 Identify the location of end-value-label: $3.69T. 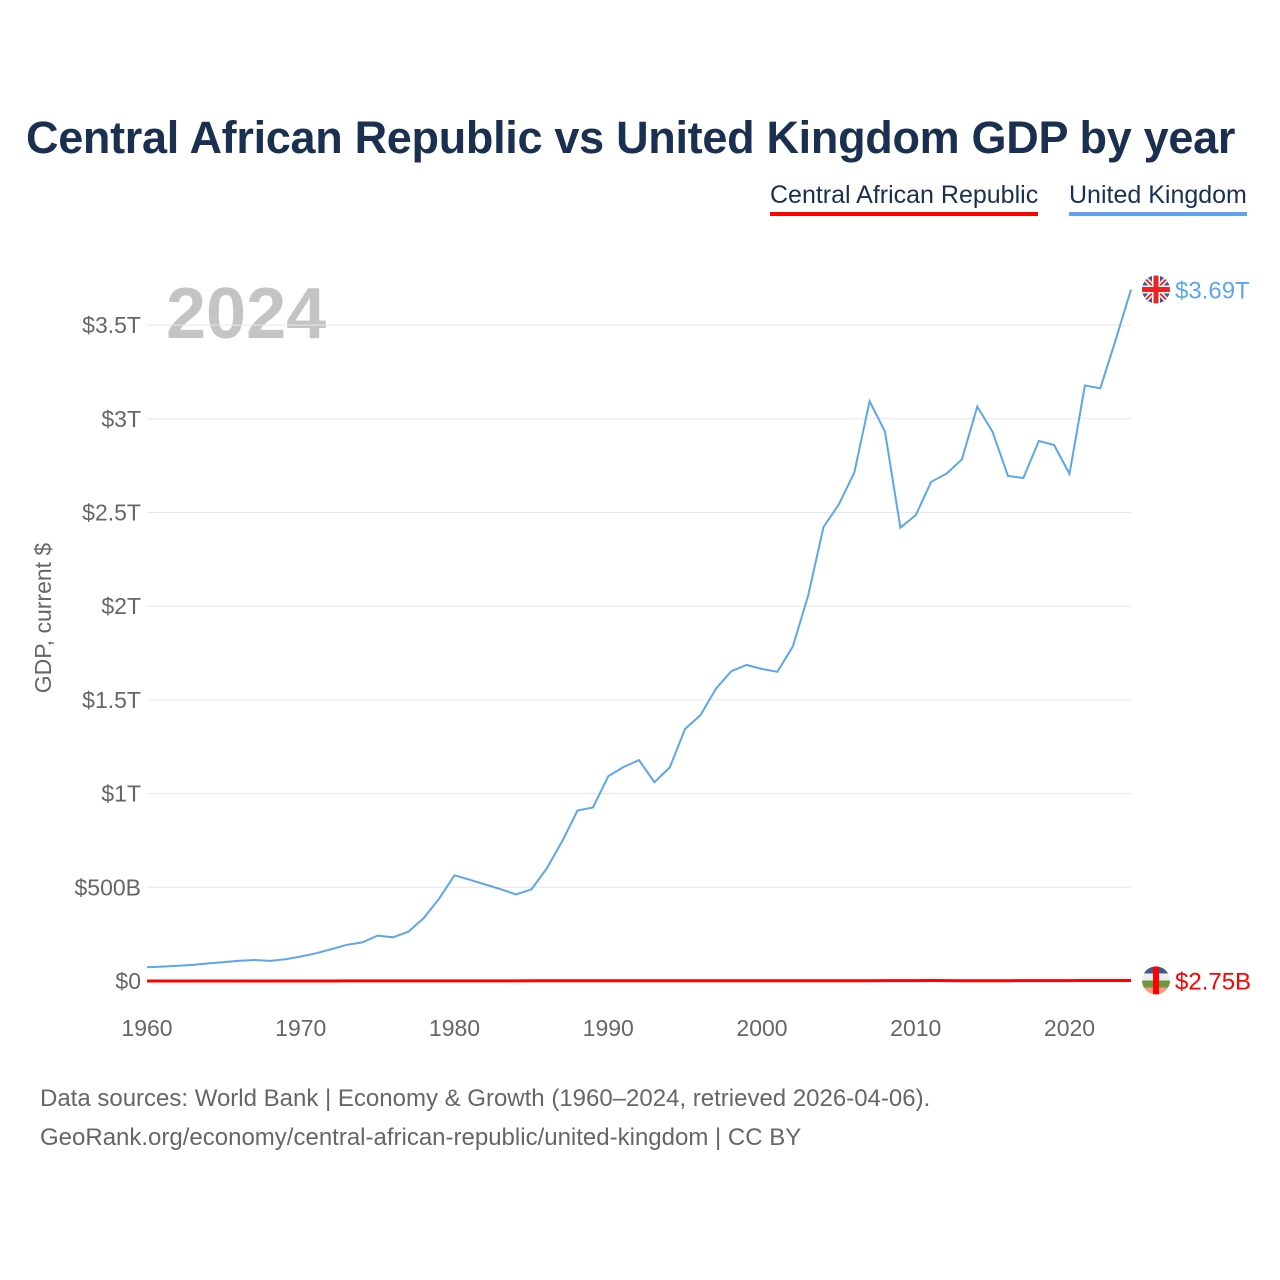
(1212, 290).